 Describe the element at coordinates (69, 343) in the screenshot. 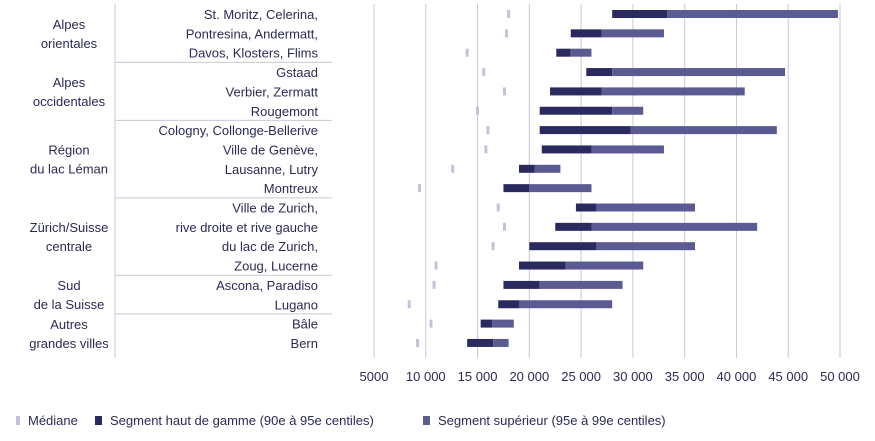

I see `group-label: grandes villes` at that location.